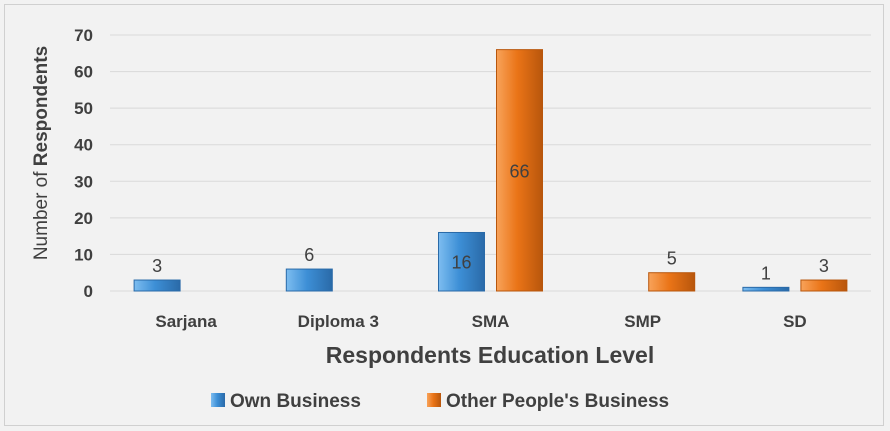 This screenshot has width=890, height=431. What do you see at coordinates (83, 35) in the screenshot?
I see `y-tick-label: 70` at bounding box center [83, 35].